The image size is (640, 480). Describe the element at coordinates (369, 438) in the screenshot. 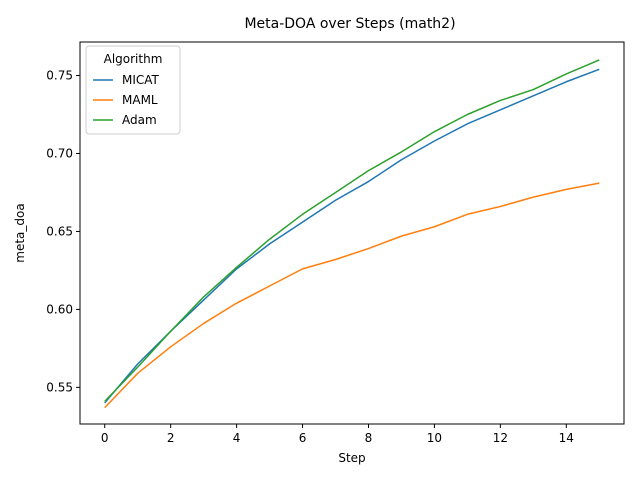

I see `x-tick-label: 8` at that location.